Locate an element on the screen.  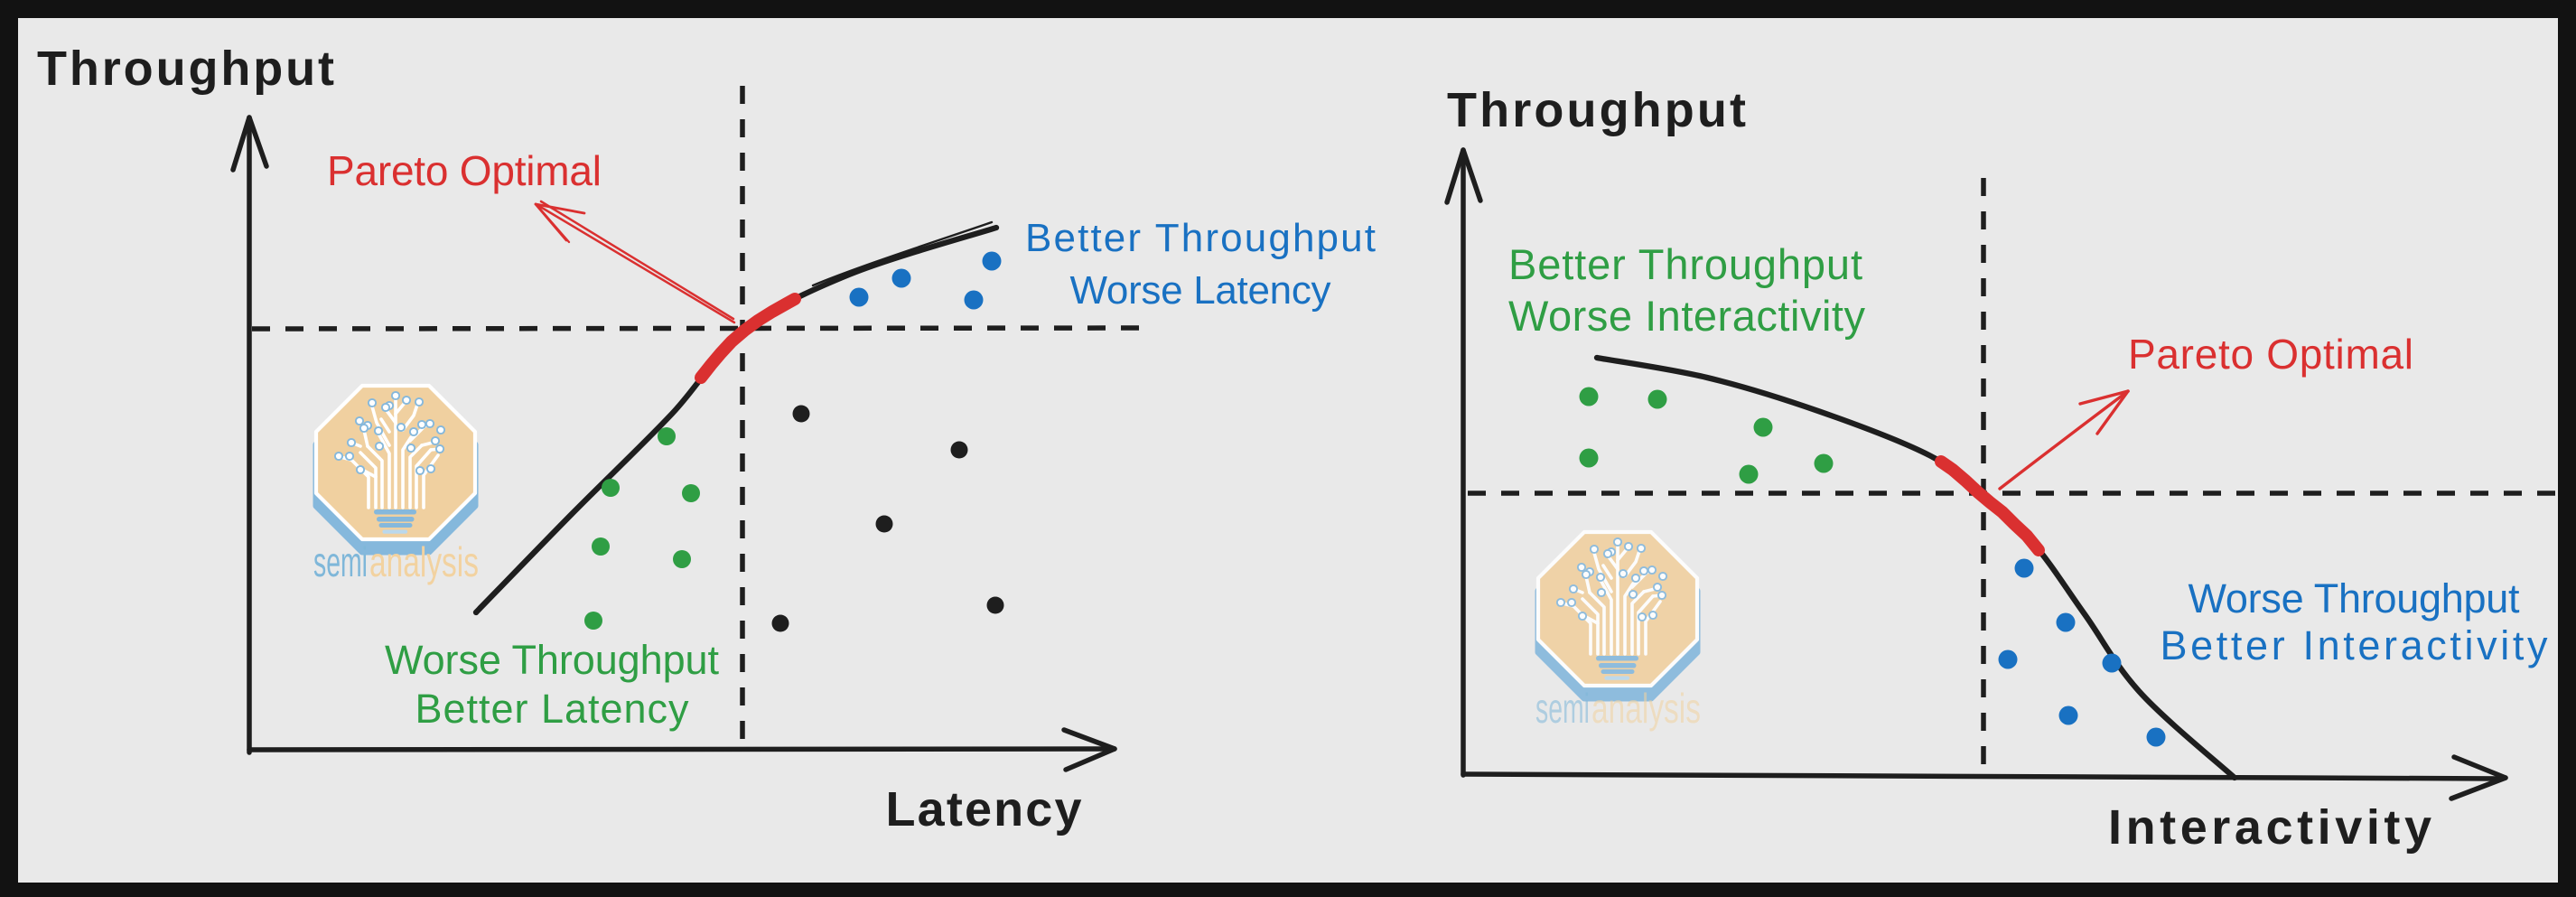
svg-text: Worse Interactivity is located at coordinates (1687, 316).